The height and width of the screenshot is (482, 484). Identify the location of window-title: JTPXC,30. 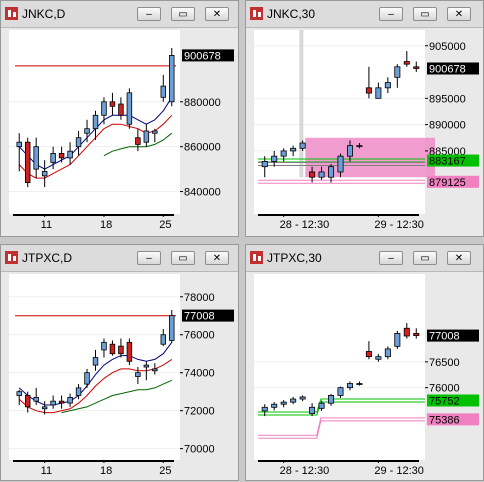
(294, 258).